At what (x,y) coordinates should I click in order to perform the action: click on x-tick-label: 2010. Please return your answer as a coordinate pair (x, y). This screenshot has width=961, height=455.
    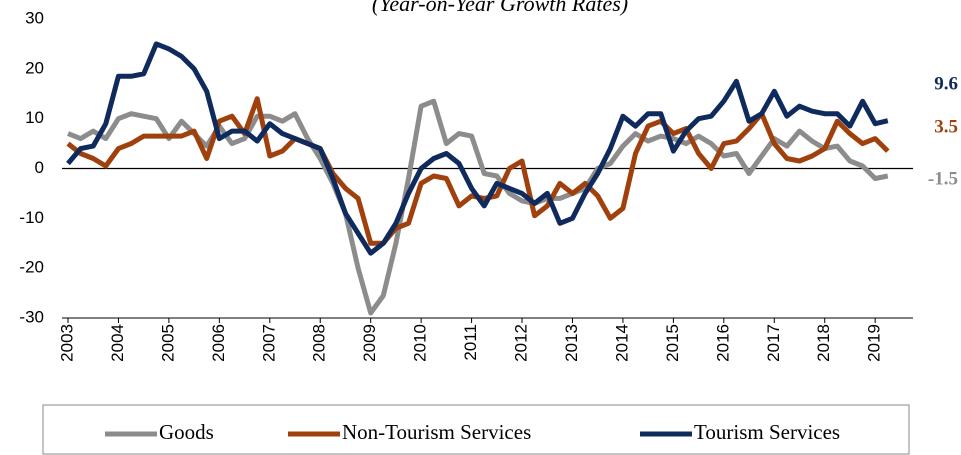
    Looking at the image, I should click on (420, 343).